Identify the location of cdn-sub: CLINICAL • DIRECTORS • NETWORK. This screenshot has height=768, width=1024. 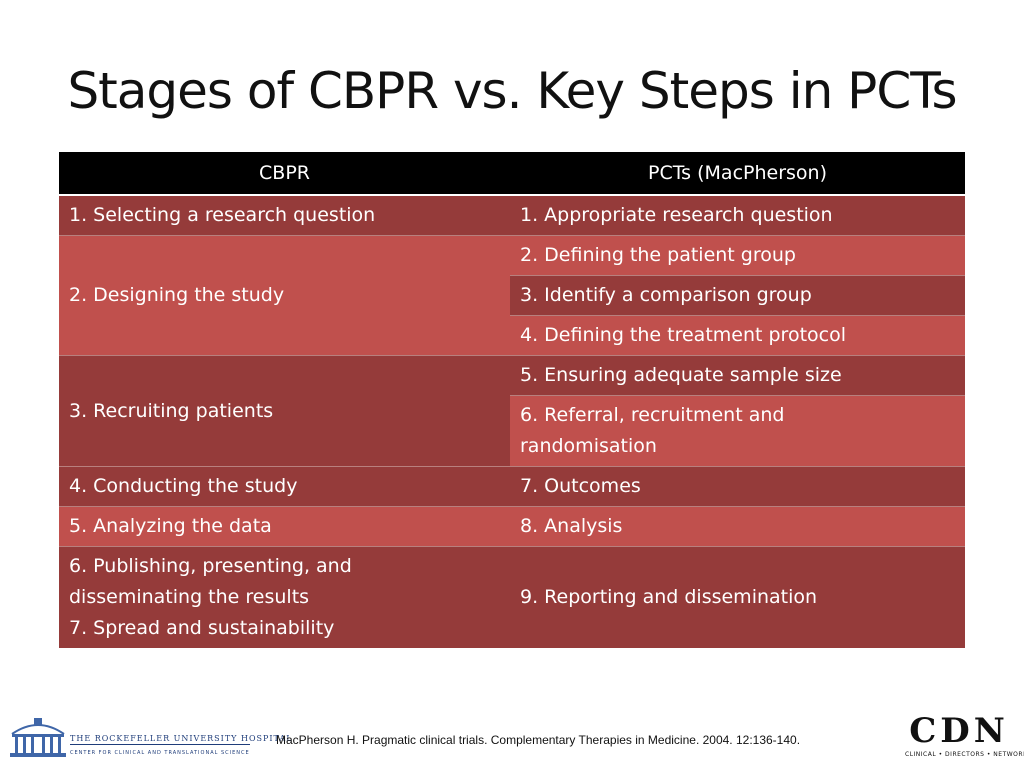
(964, 754).